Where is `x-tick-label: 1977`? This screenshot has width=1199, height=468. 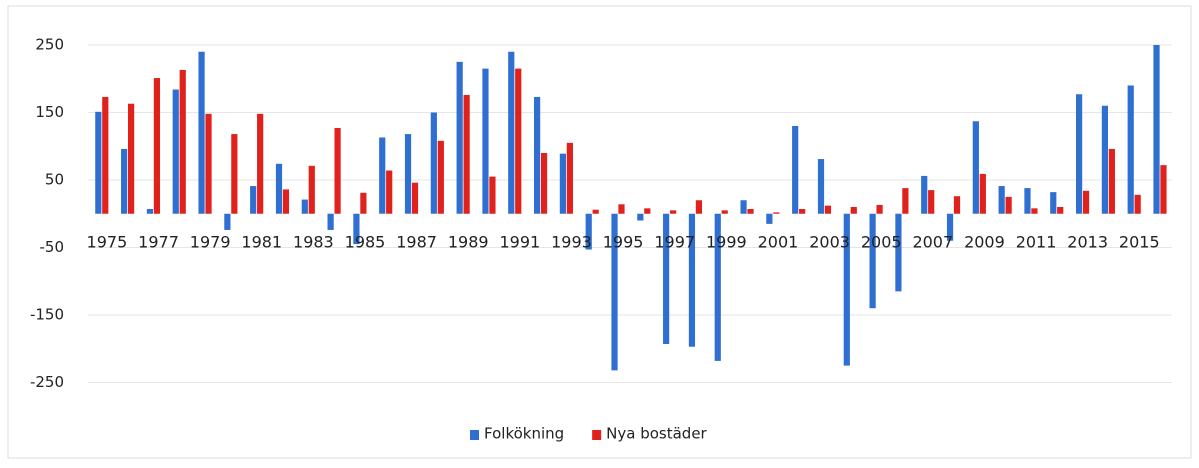
x-tick-label: 1977 is located at coordinates (158, 242).